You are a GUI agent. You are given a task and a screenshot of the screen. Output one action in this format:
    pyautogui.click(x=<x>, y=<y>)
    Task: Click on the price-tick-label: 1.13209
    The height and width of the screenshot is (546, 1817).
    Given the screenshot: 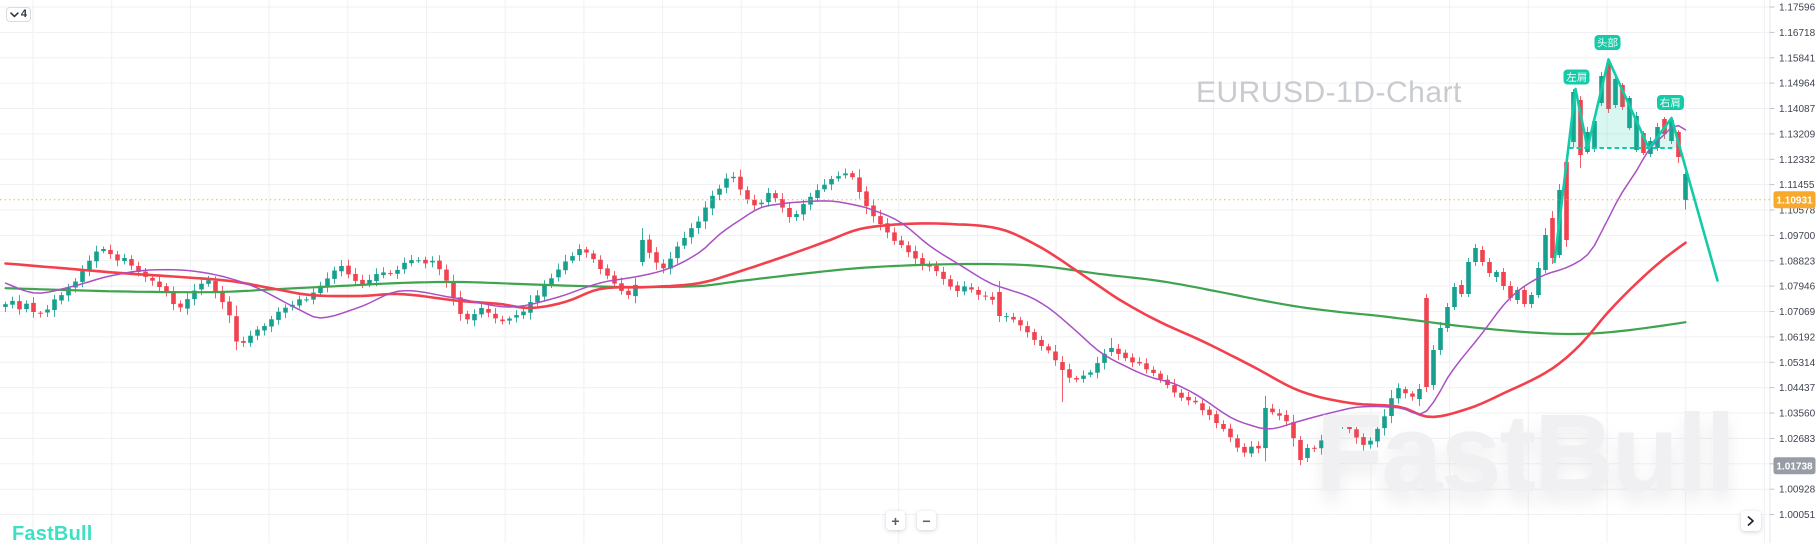 What is the action you would take?
    pyautogui.click(x=1797, y=134)
    